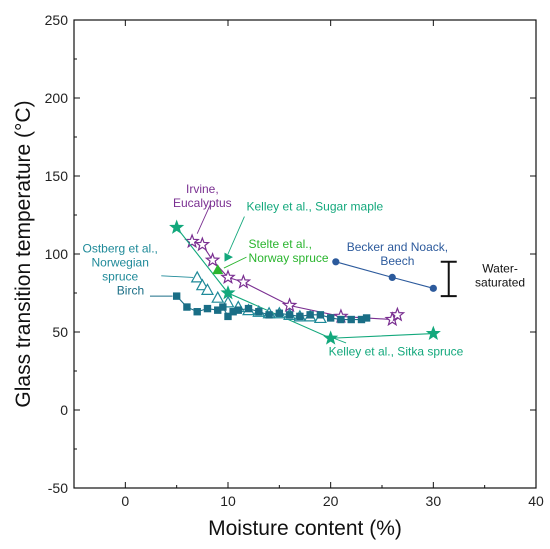 Image resolution: width=550 pixels, height=549 pixels. I want to click on annotation-label: Stelte et al., Norway spruce, so click(289, 251).